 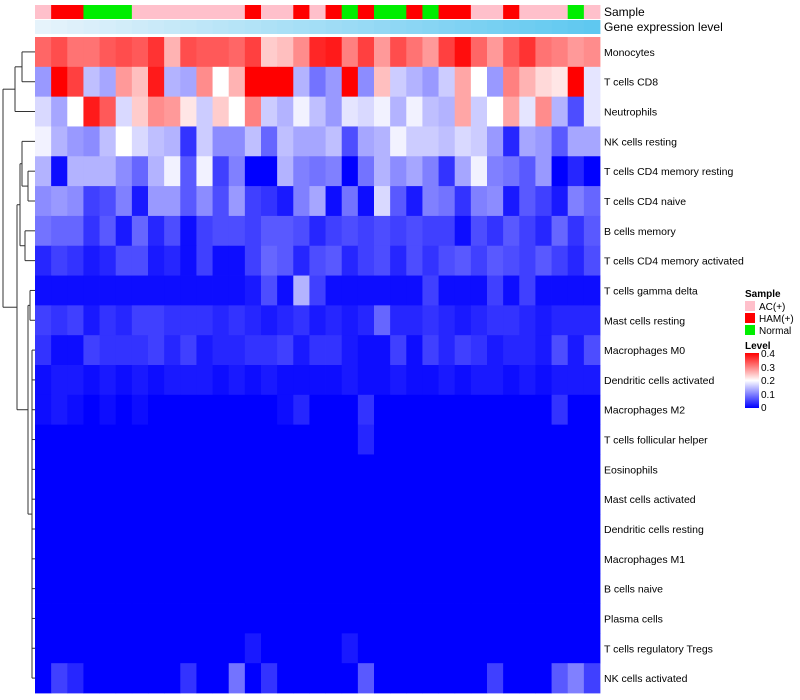 I want to click on row-label: T cells CD4 naive, so click(x=645, y=202).